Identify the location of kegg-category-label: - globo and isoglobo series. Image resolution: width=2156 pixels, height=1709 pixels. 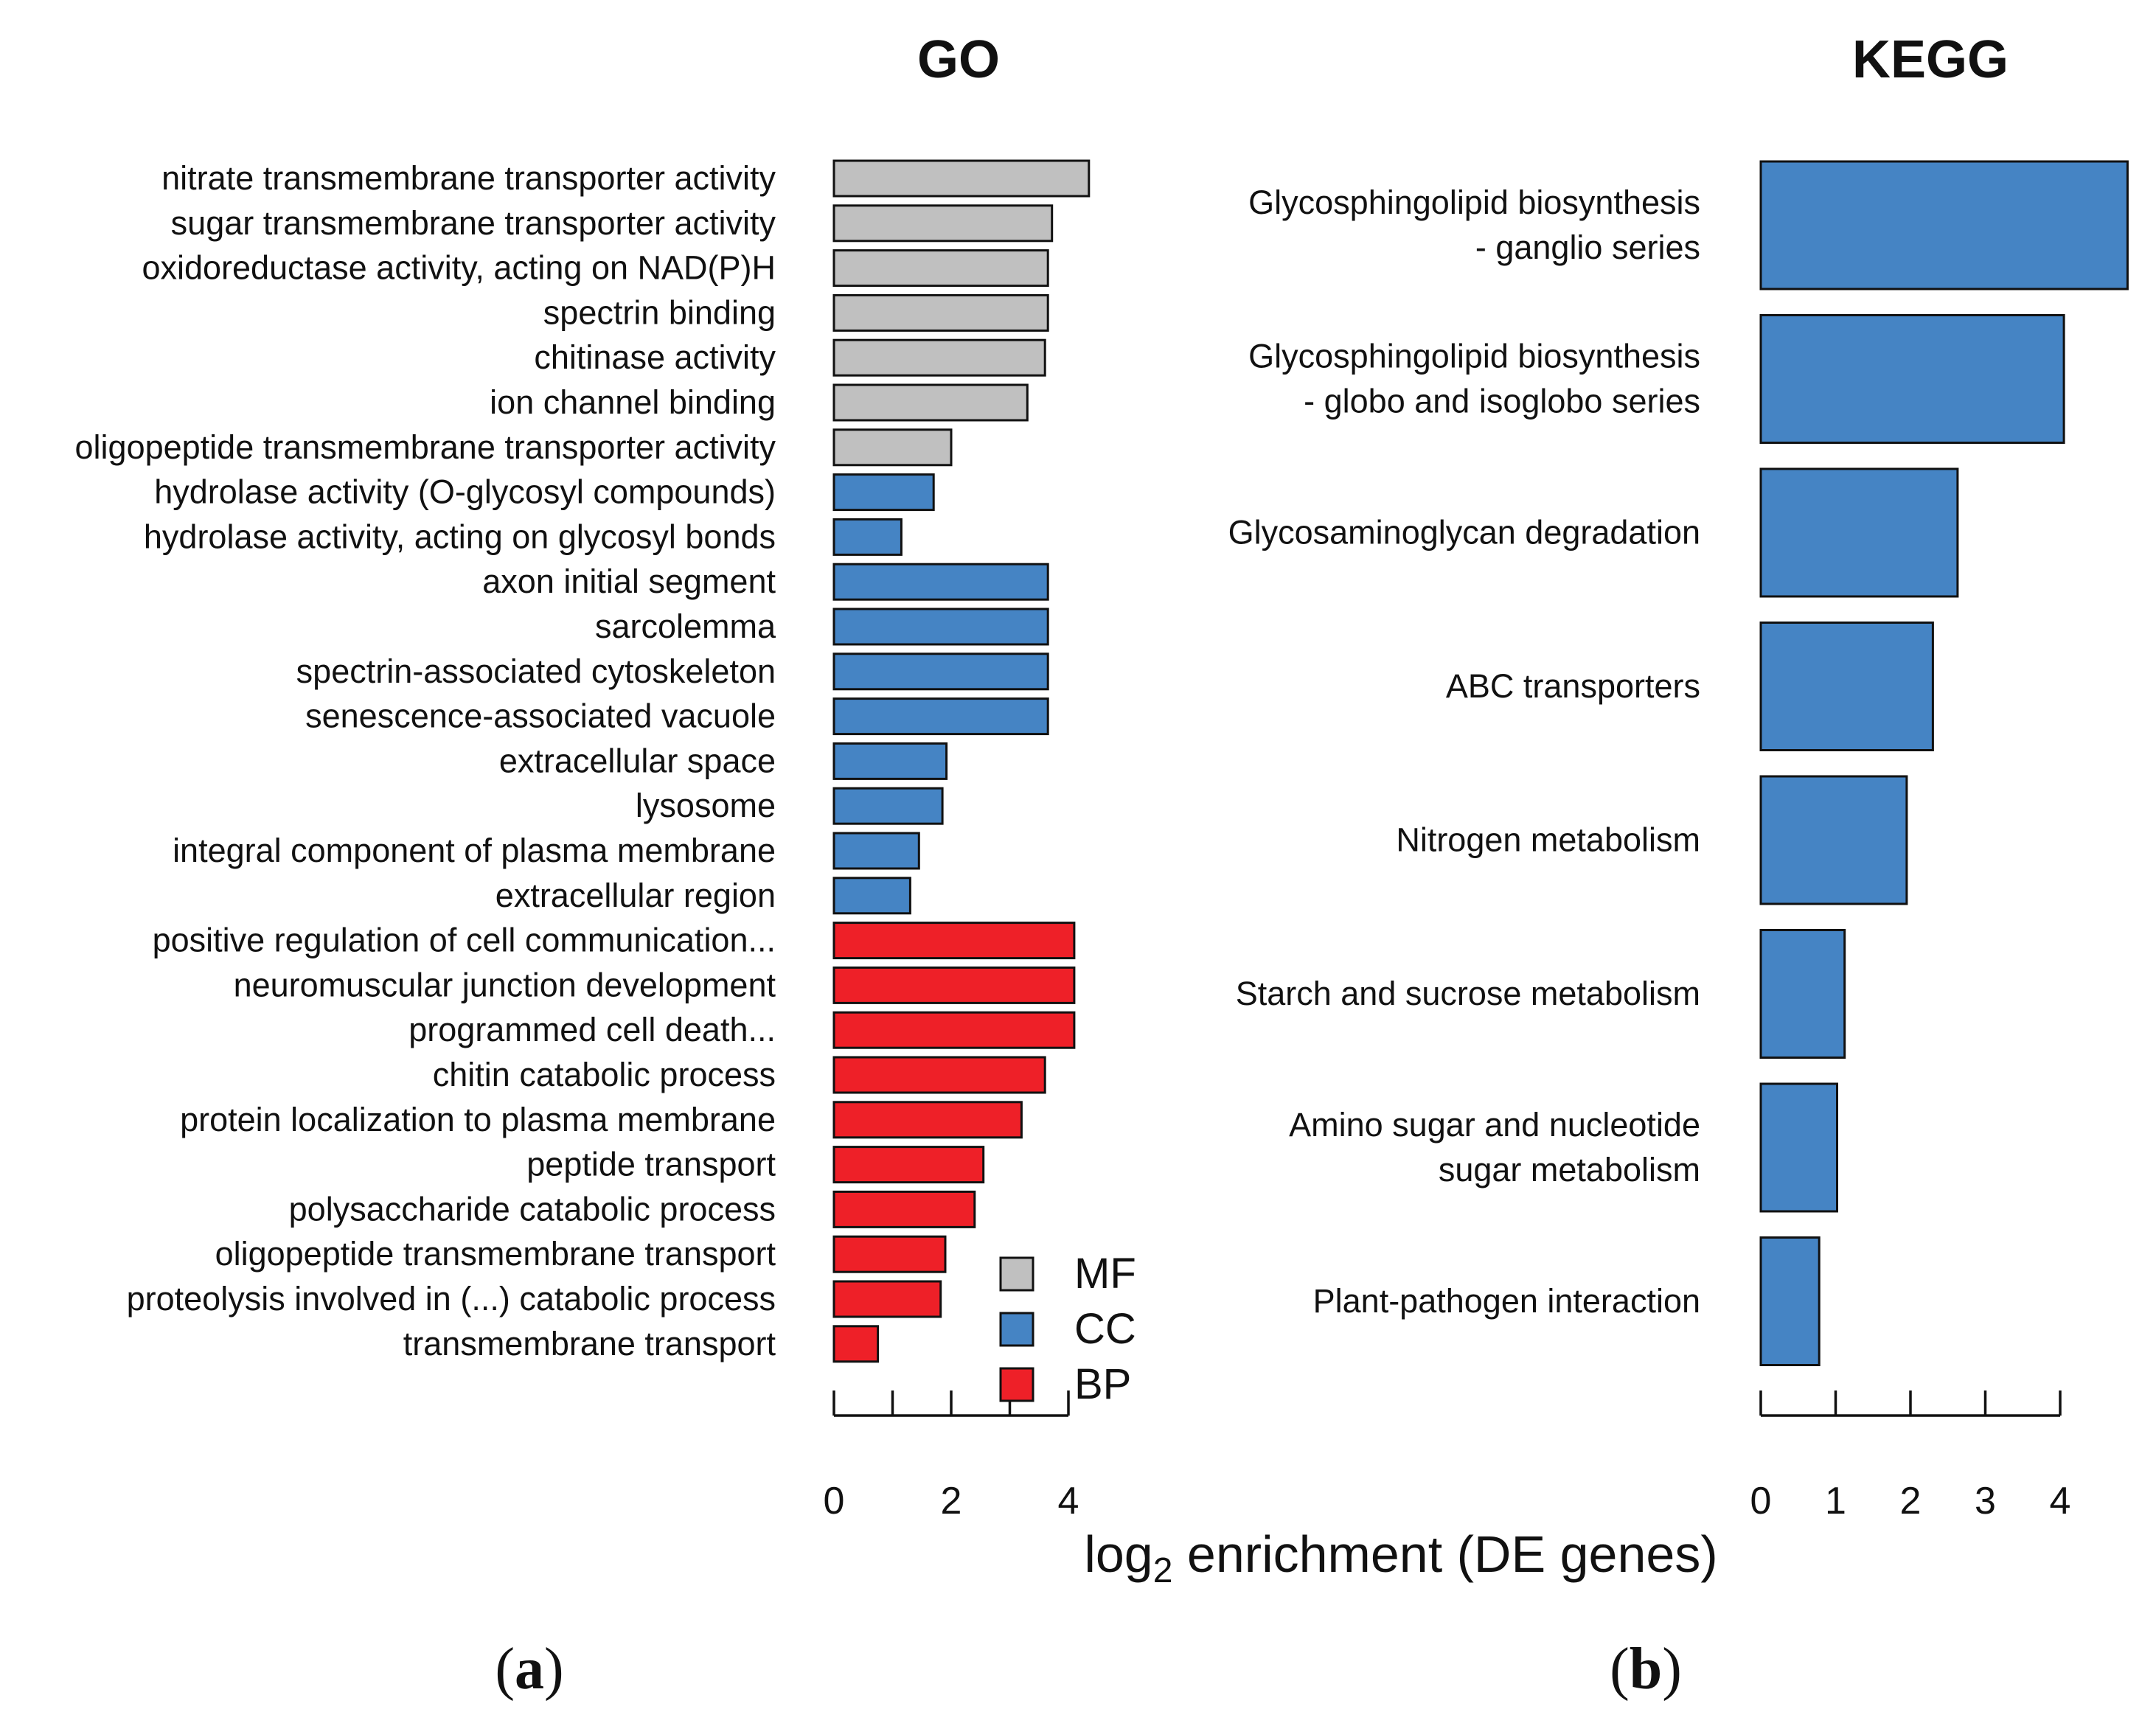
(1502, 401).